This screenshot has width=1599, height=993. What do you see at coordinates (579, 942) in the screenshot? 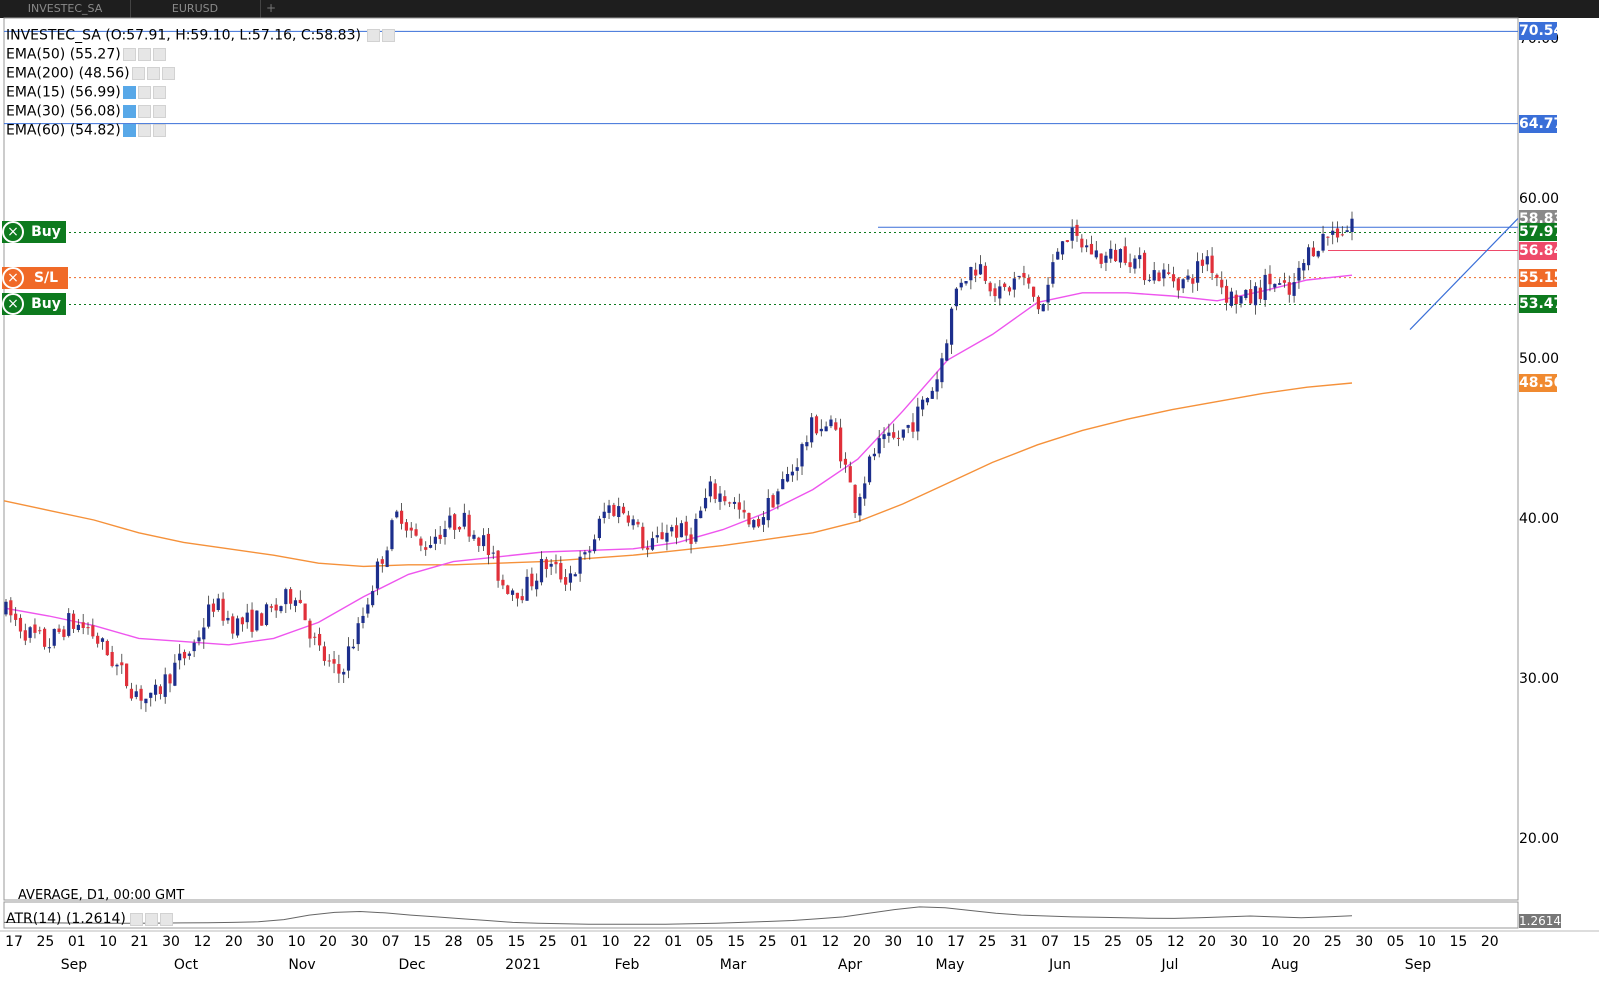
I see `x-day-label: 01` at bounding box center [579, 942].